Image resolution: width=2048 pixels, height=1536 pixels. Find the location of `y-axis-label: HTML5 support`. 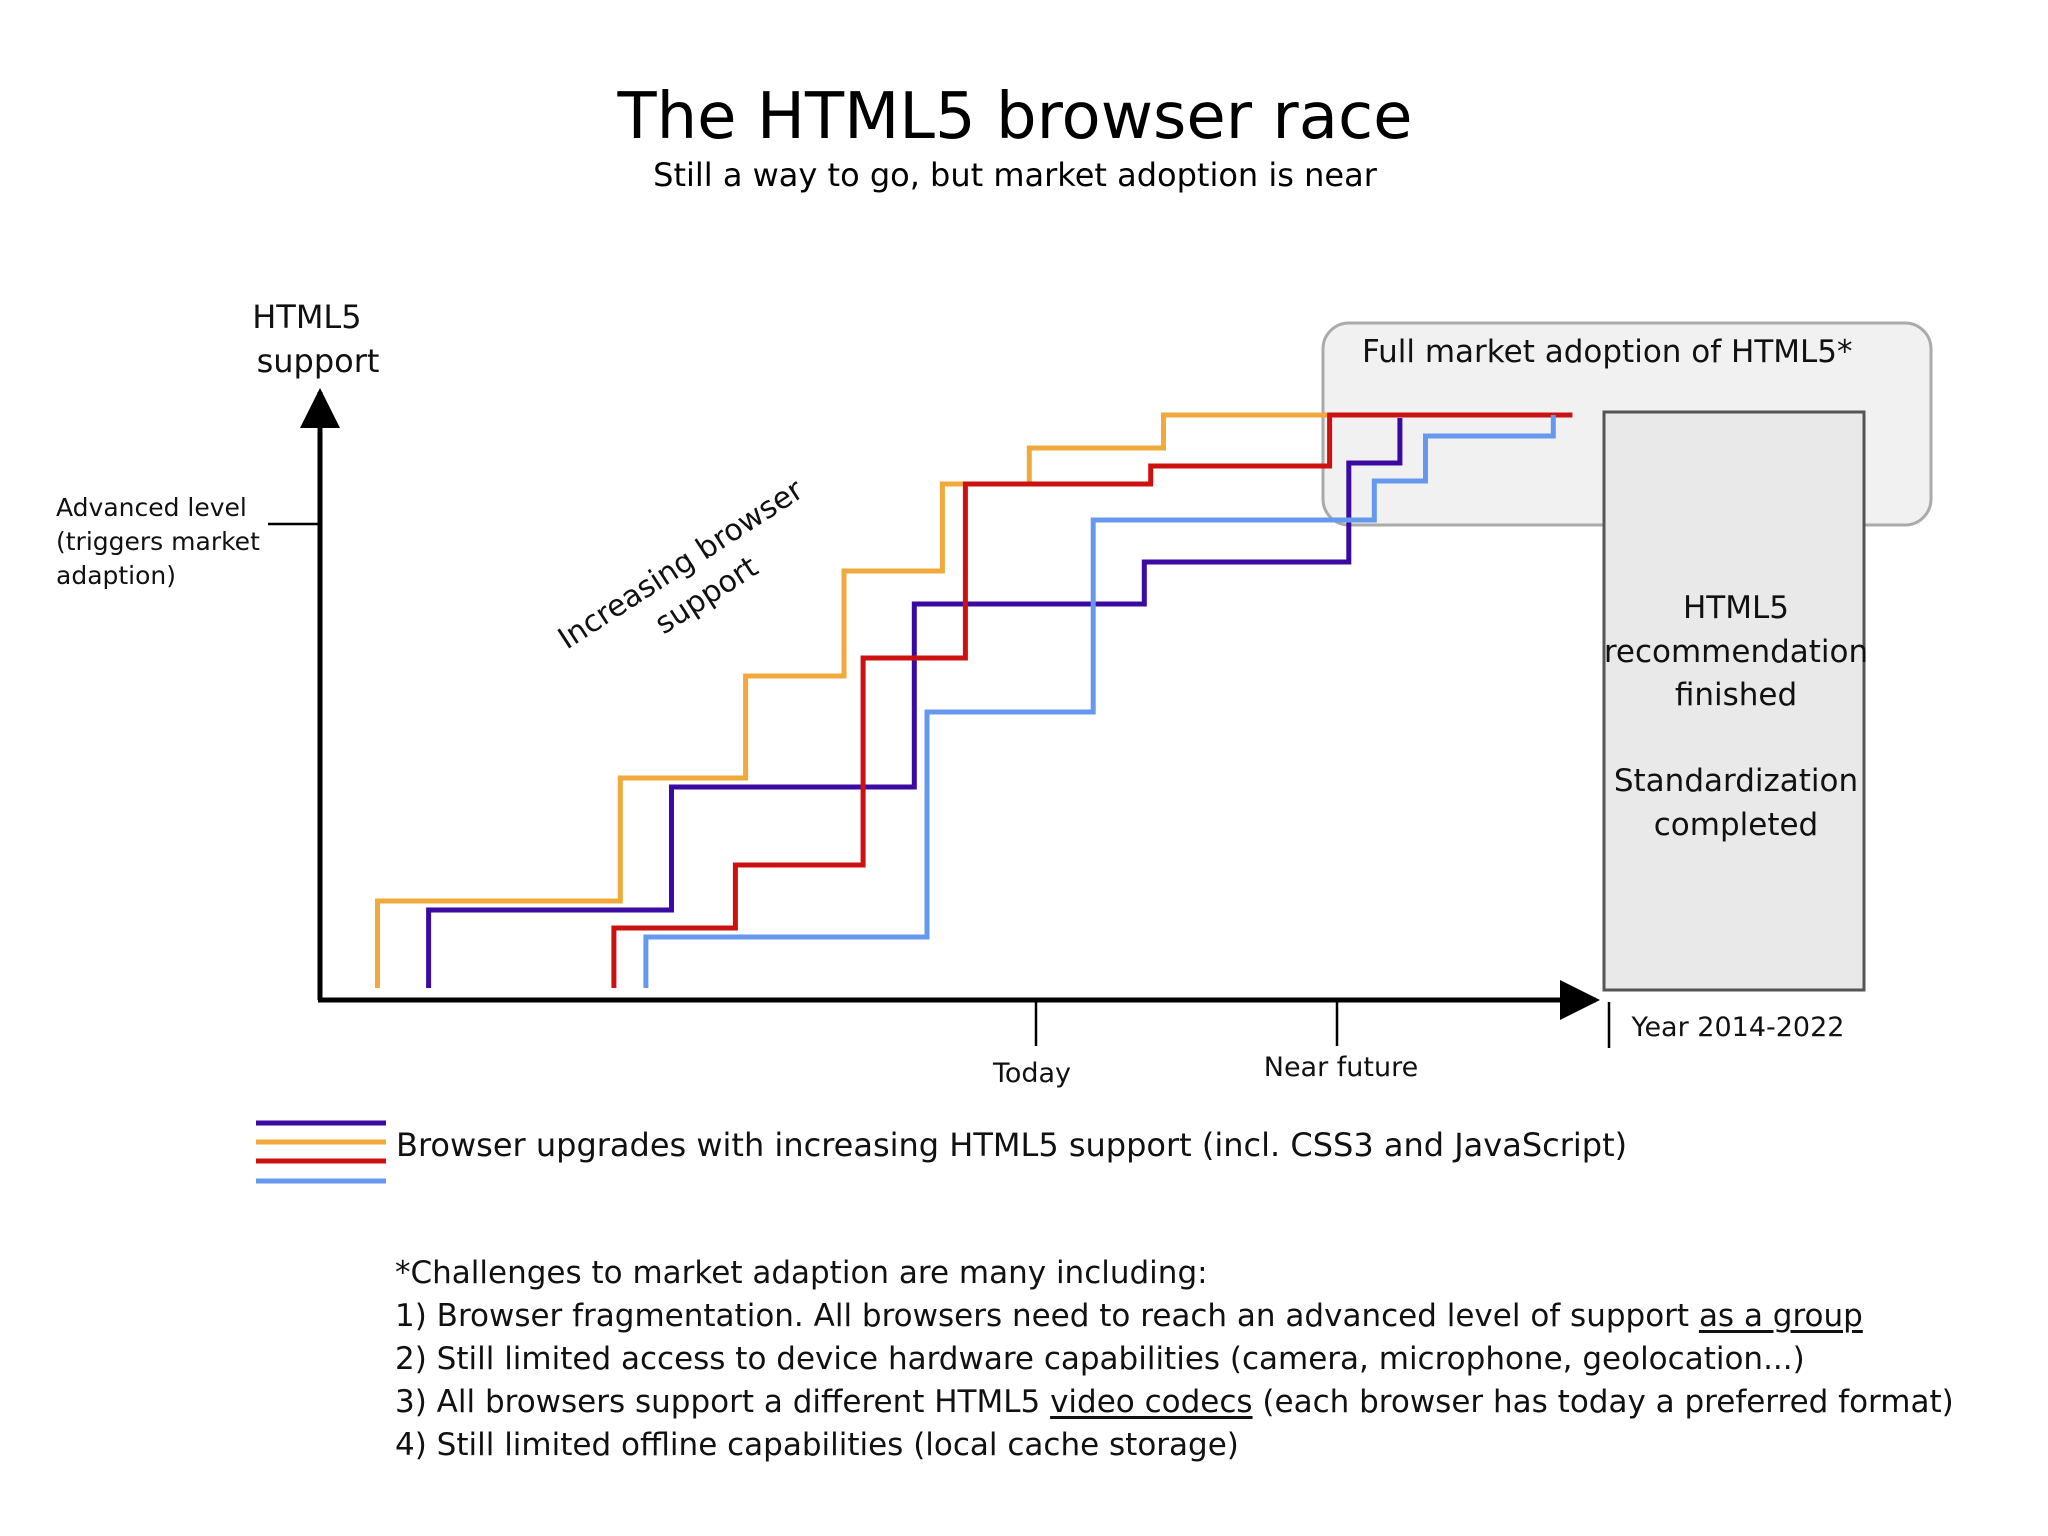

y-axis-label: HTML5 support is located at coordinates (315, 339).